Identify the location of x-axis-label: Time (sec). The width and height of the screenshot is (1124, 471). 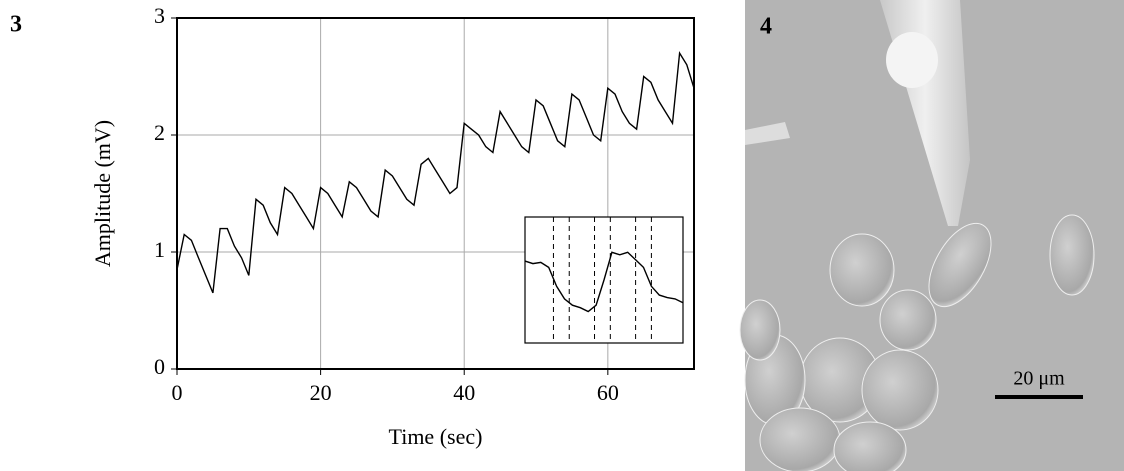
(436, 436).